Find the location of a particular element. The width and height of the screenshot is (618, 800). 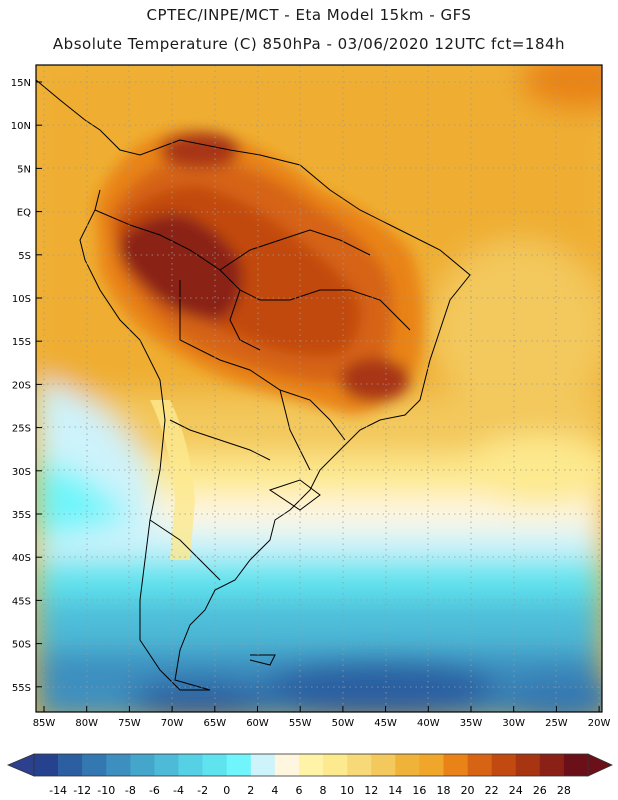

lat-label: 25S is located at coordinates (21, 429).